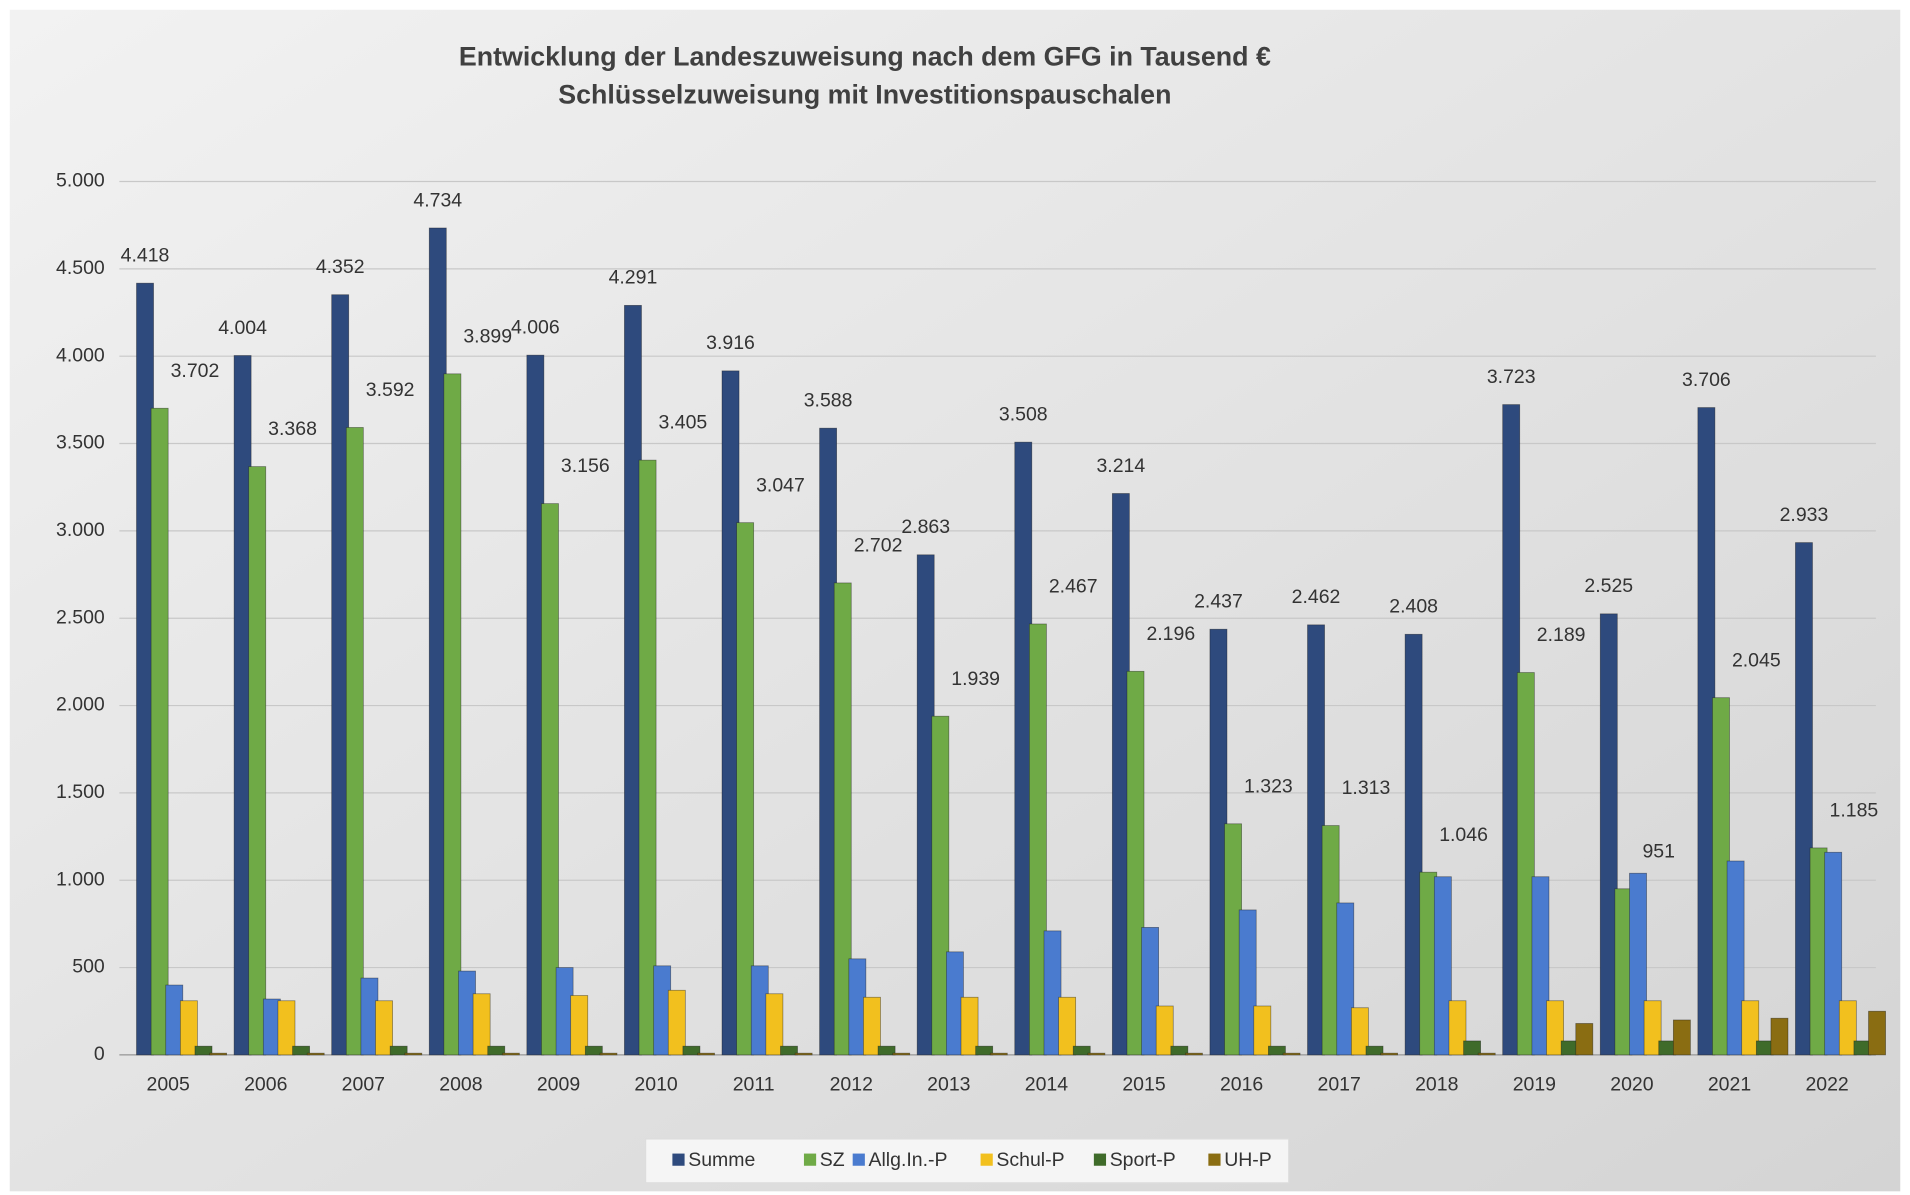 Image resolution: width=1910 pixels, height=1195 pixels. Describe the element at coordinates (1316, 597) in the screenshot. I see `data-label: 2.462` at that location.